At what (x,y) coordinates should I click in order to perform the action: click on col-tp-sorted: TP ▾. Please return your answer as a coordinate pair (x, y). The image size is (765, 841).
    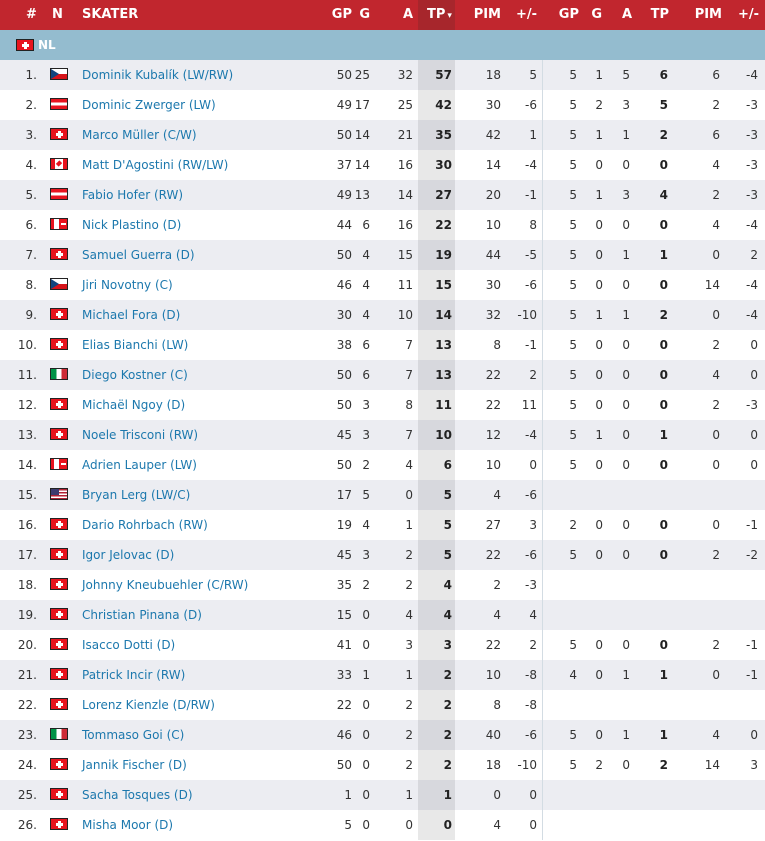
    Looking at the image, I should click on (439, 15).